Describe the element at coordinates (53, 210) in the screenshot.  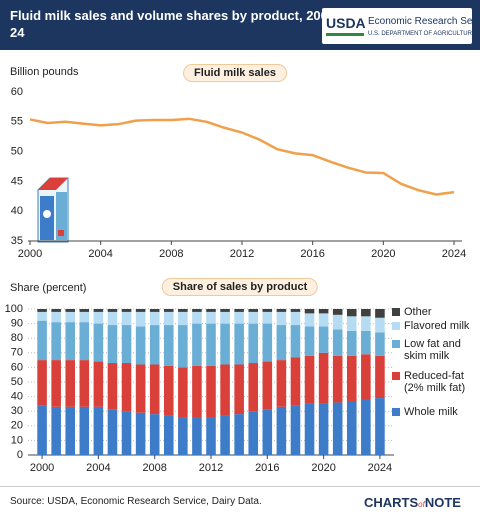
I see `milk-carton` at that location.